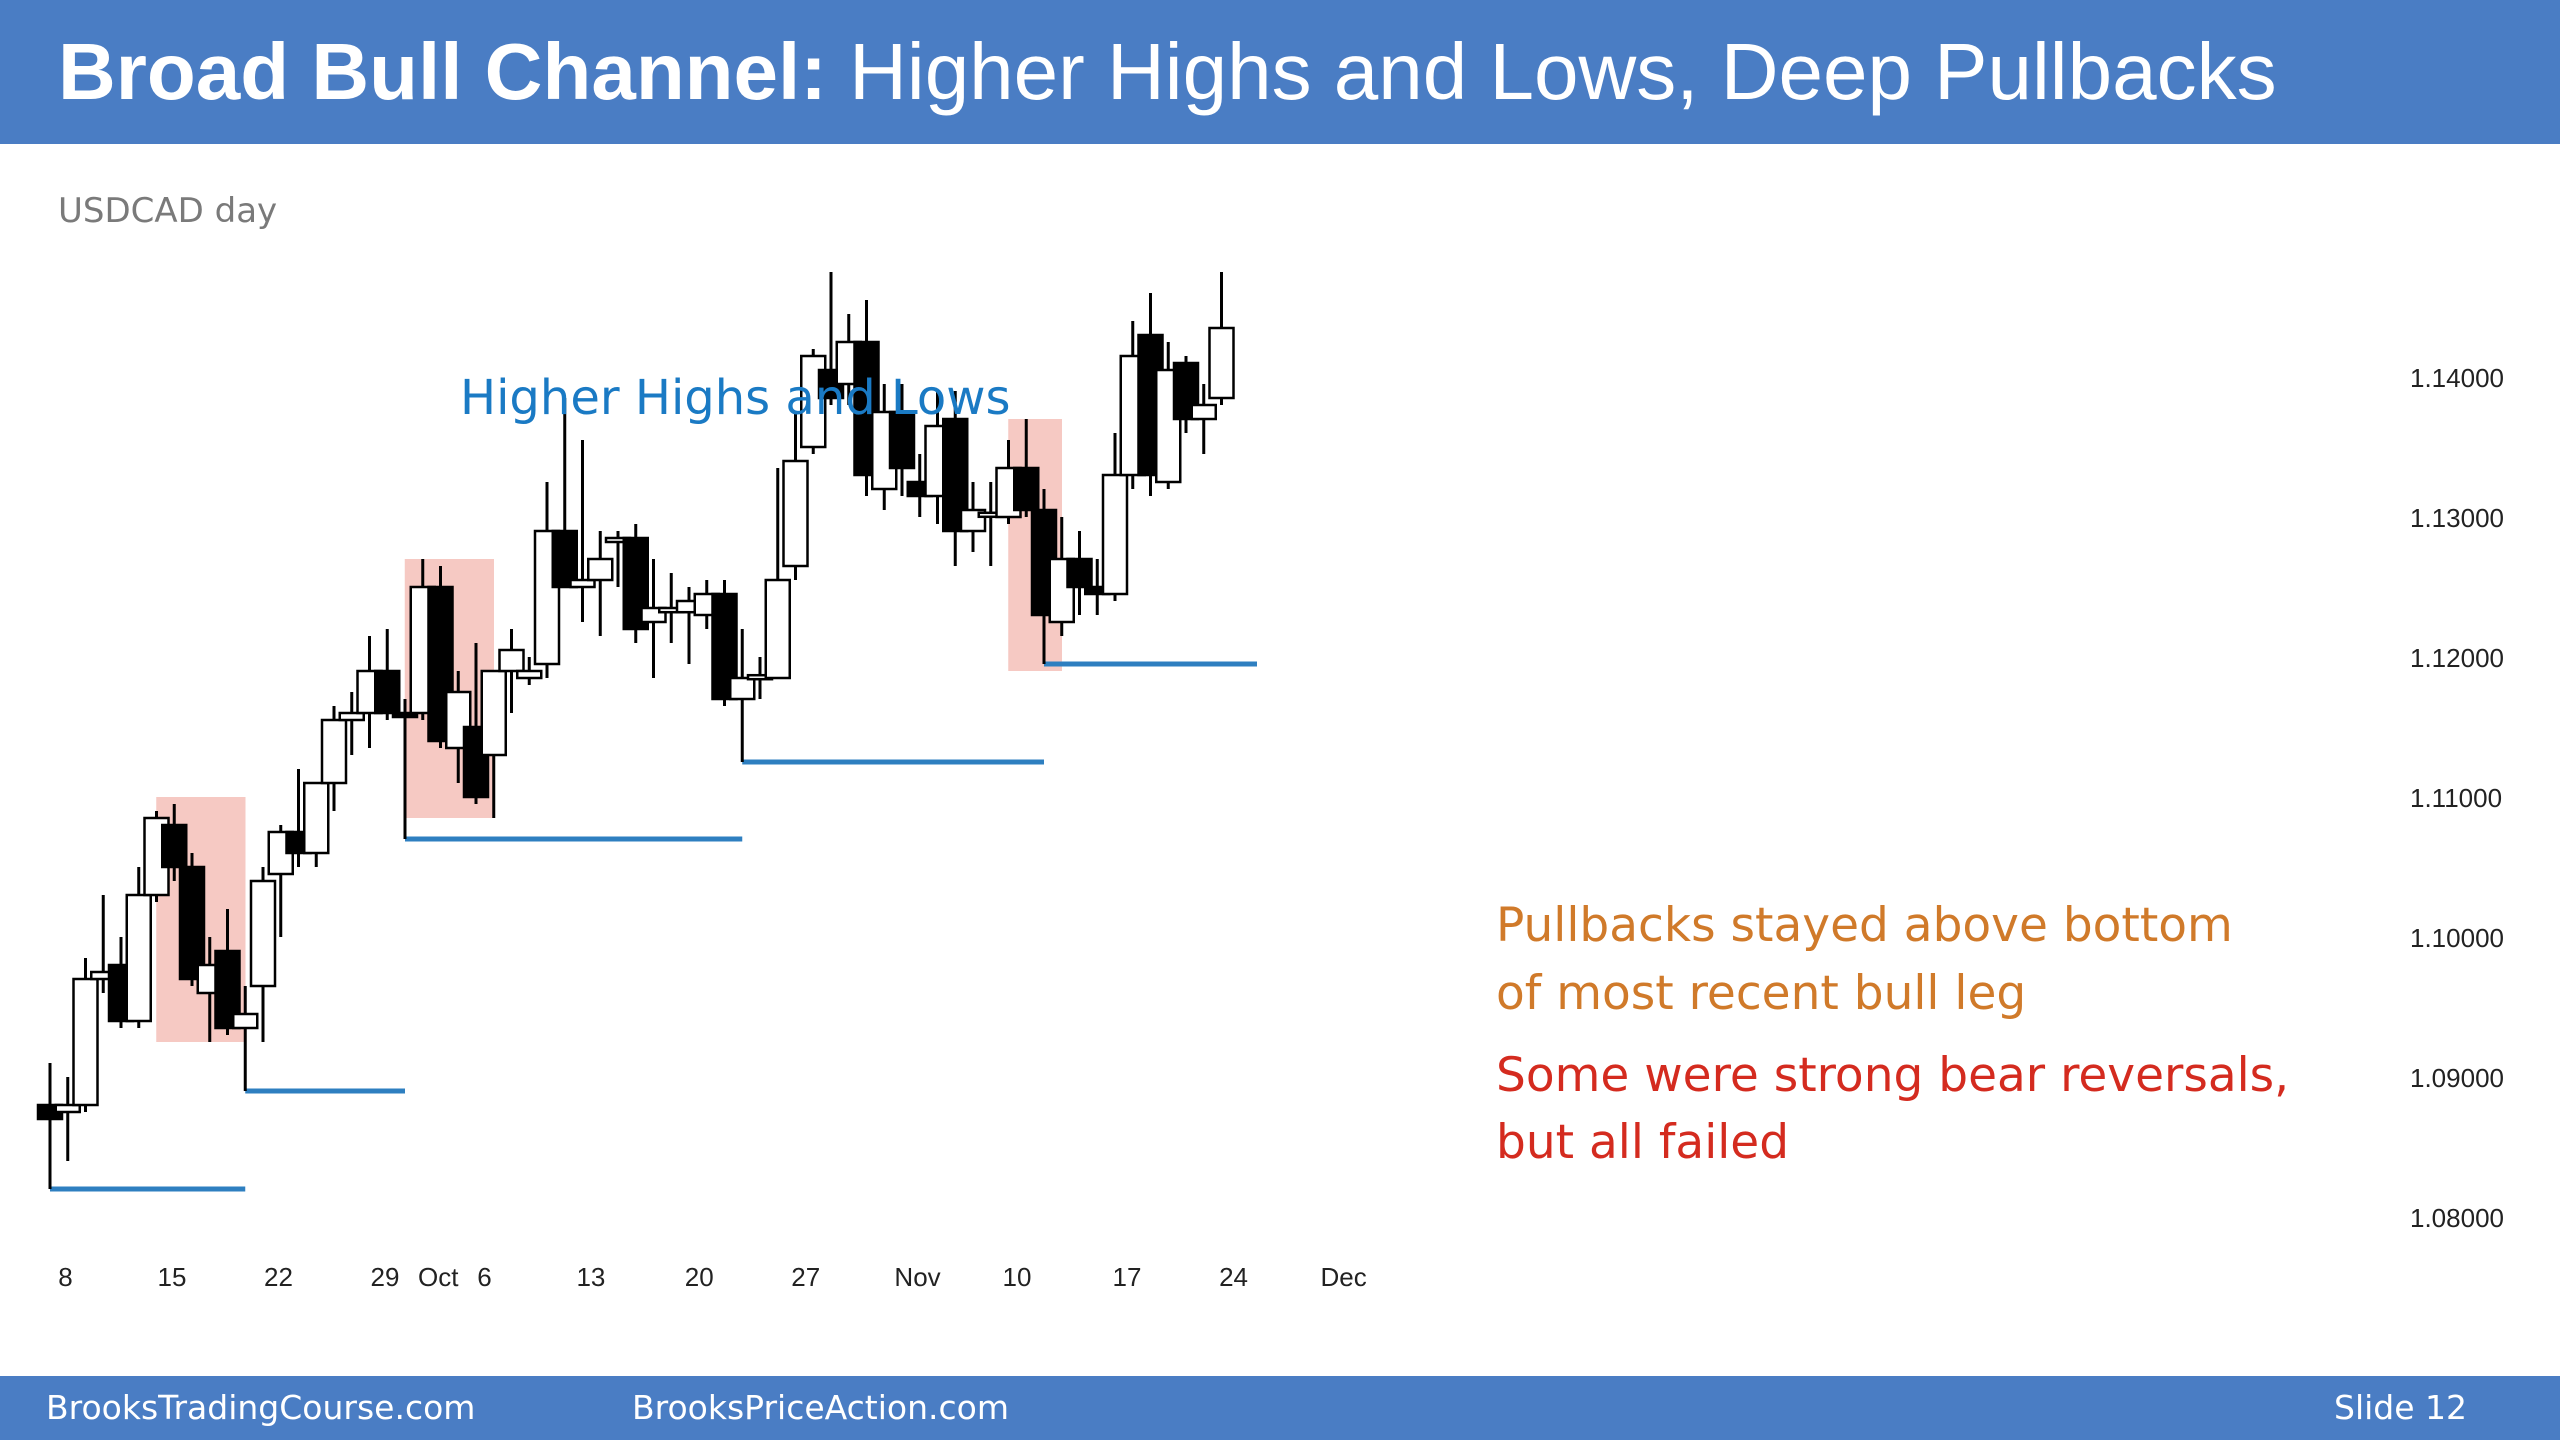 The height and width of the screenshot is (1440, 2560). Describe the element at coordinates (1017, 1277) in the screenshot. I see `x-tick-label: 10` at that location.